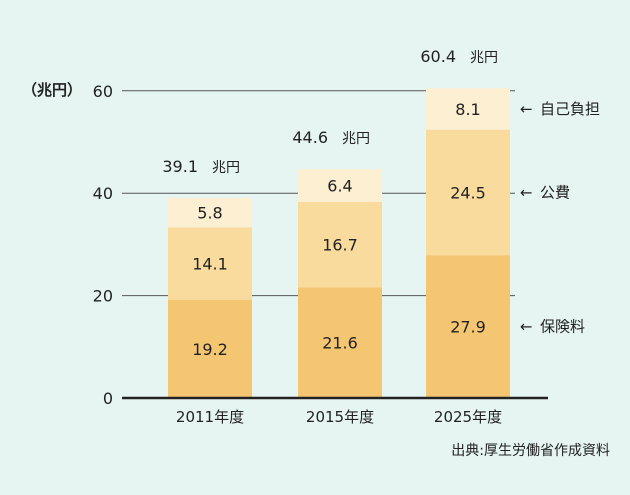 The height and width of the screenshot is (495, 630). What do you see at coordinates (52, 90) in the screenshot?
I see `y-axis-label: （兆円）` at bounding box center [52, 90].